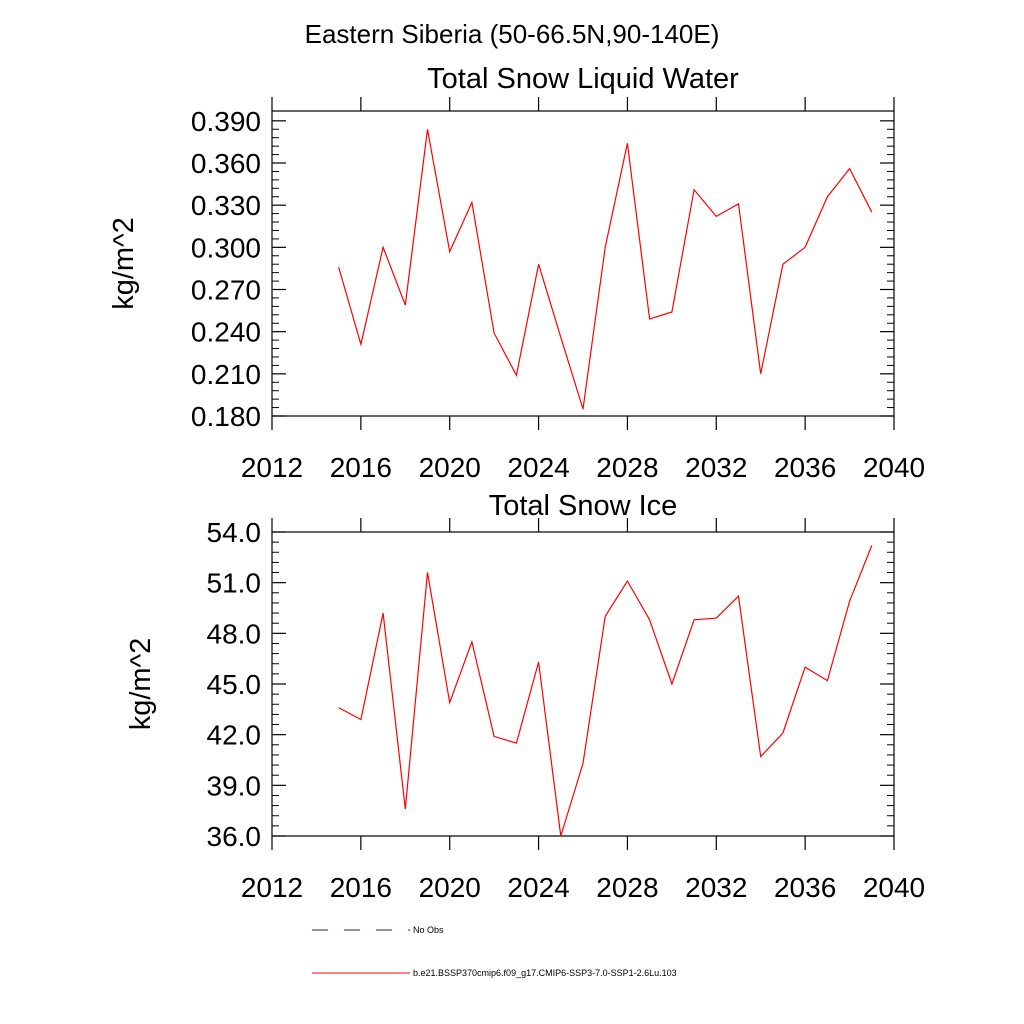 Image resolution: width=1024 pixels, height=1024 pixels. What do you see at coordinates (234, 836) in the screenshot?
I see `y-tick-label: 36.0` at bounding box center [234, 836].